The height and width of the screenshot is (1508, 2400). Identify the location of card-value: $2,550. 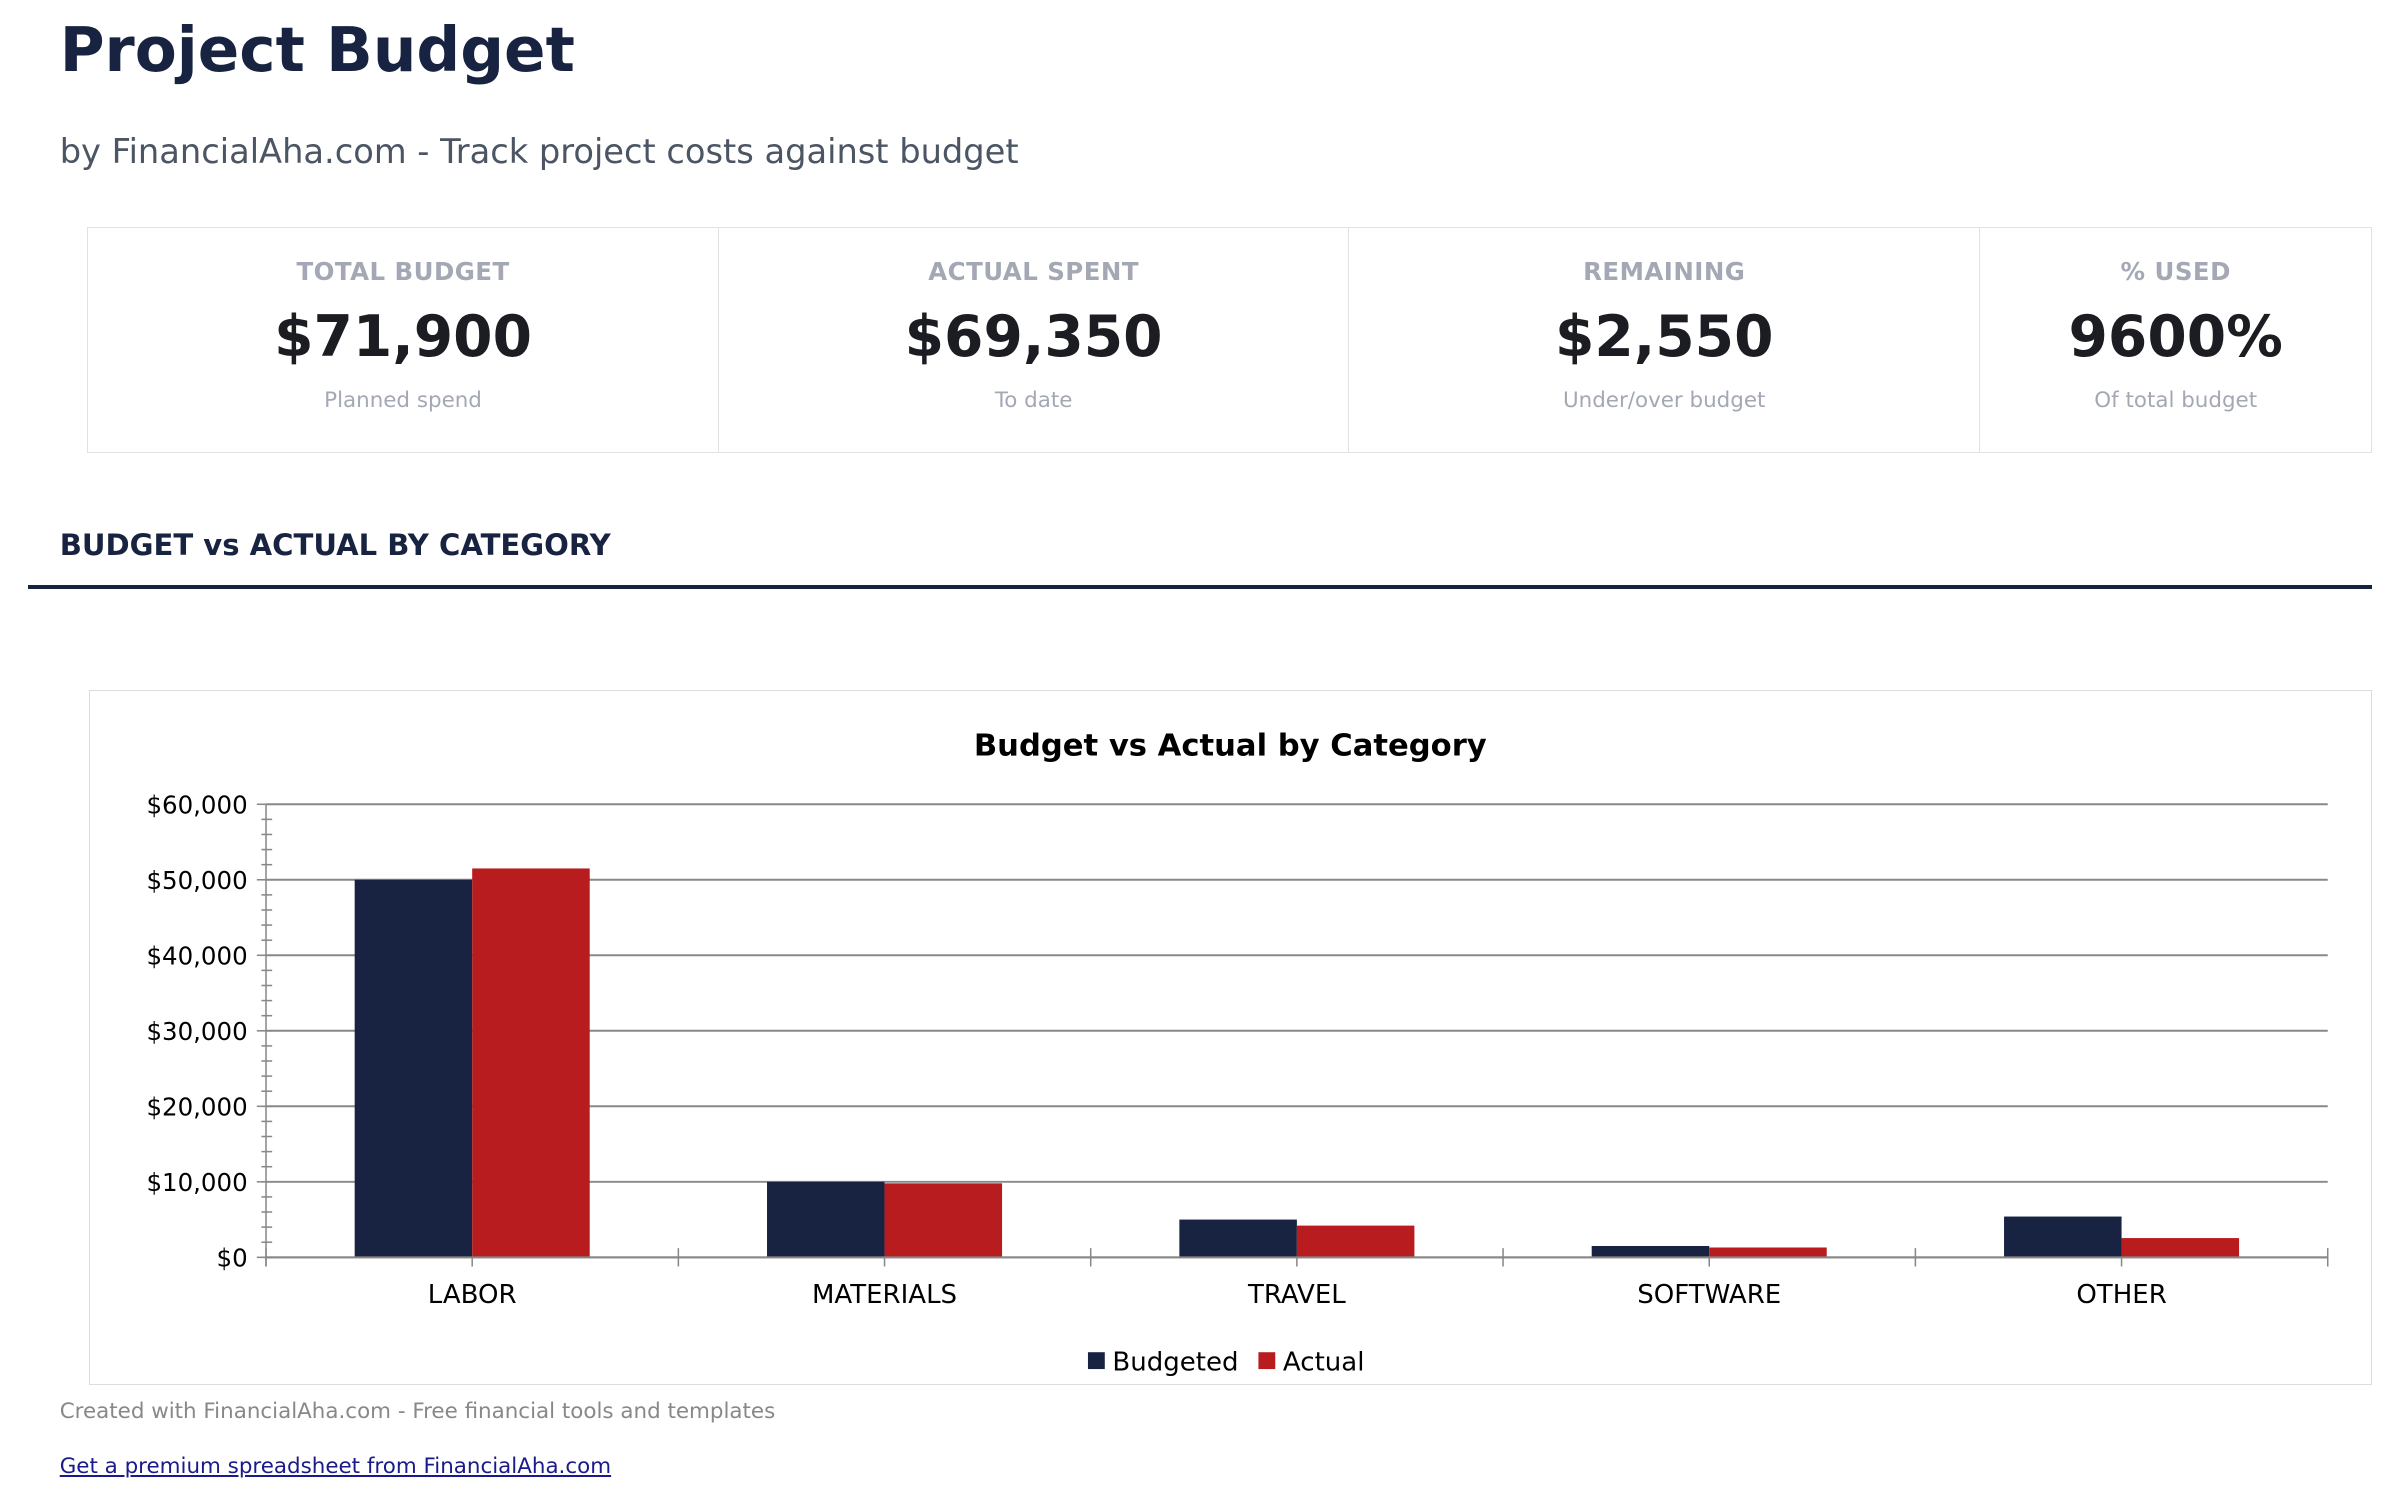
(1664, 336).